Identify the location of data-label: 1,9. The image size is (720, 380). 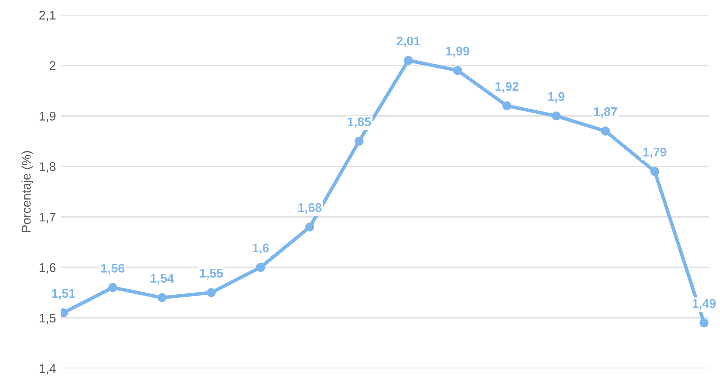
(556, 98).